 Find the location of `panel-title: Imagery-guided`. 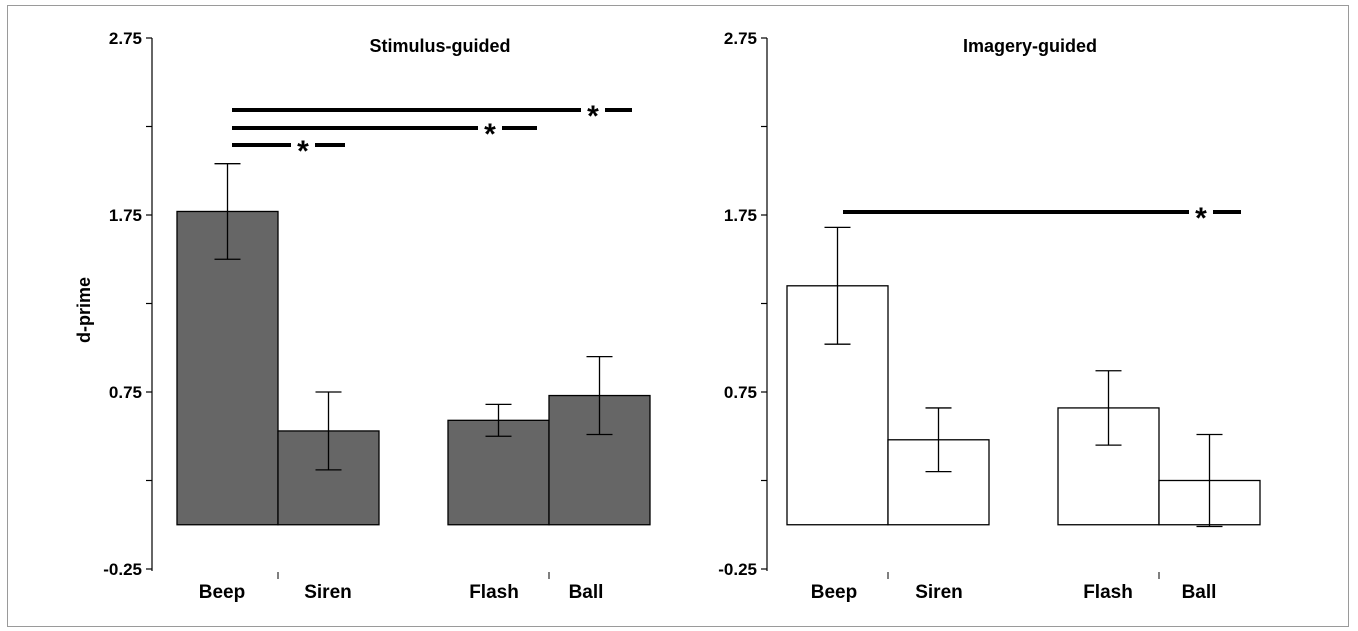

panel-title: Imagery-guided is located at coordinates (1030, 46).